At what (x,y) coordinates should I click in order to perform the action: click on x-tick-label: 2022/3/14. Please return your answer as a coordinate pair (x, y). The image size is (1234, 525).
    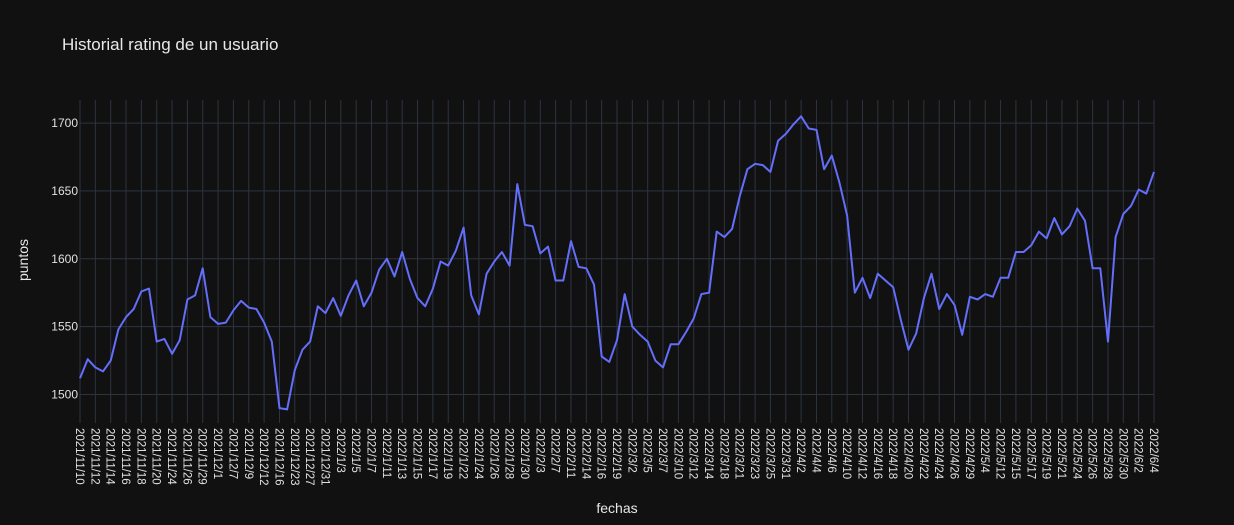
    Looking at the image, I should click on (708, 454).